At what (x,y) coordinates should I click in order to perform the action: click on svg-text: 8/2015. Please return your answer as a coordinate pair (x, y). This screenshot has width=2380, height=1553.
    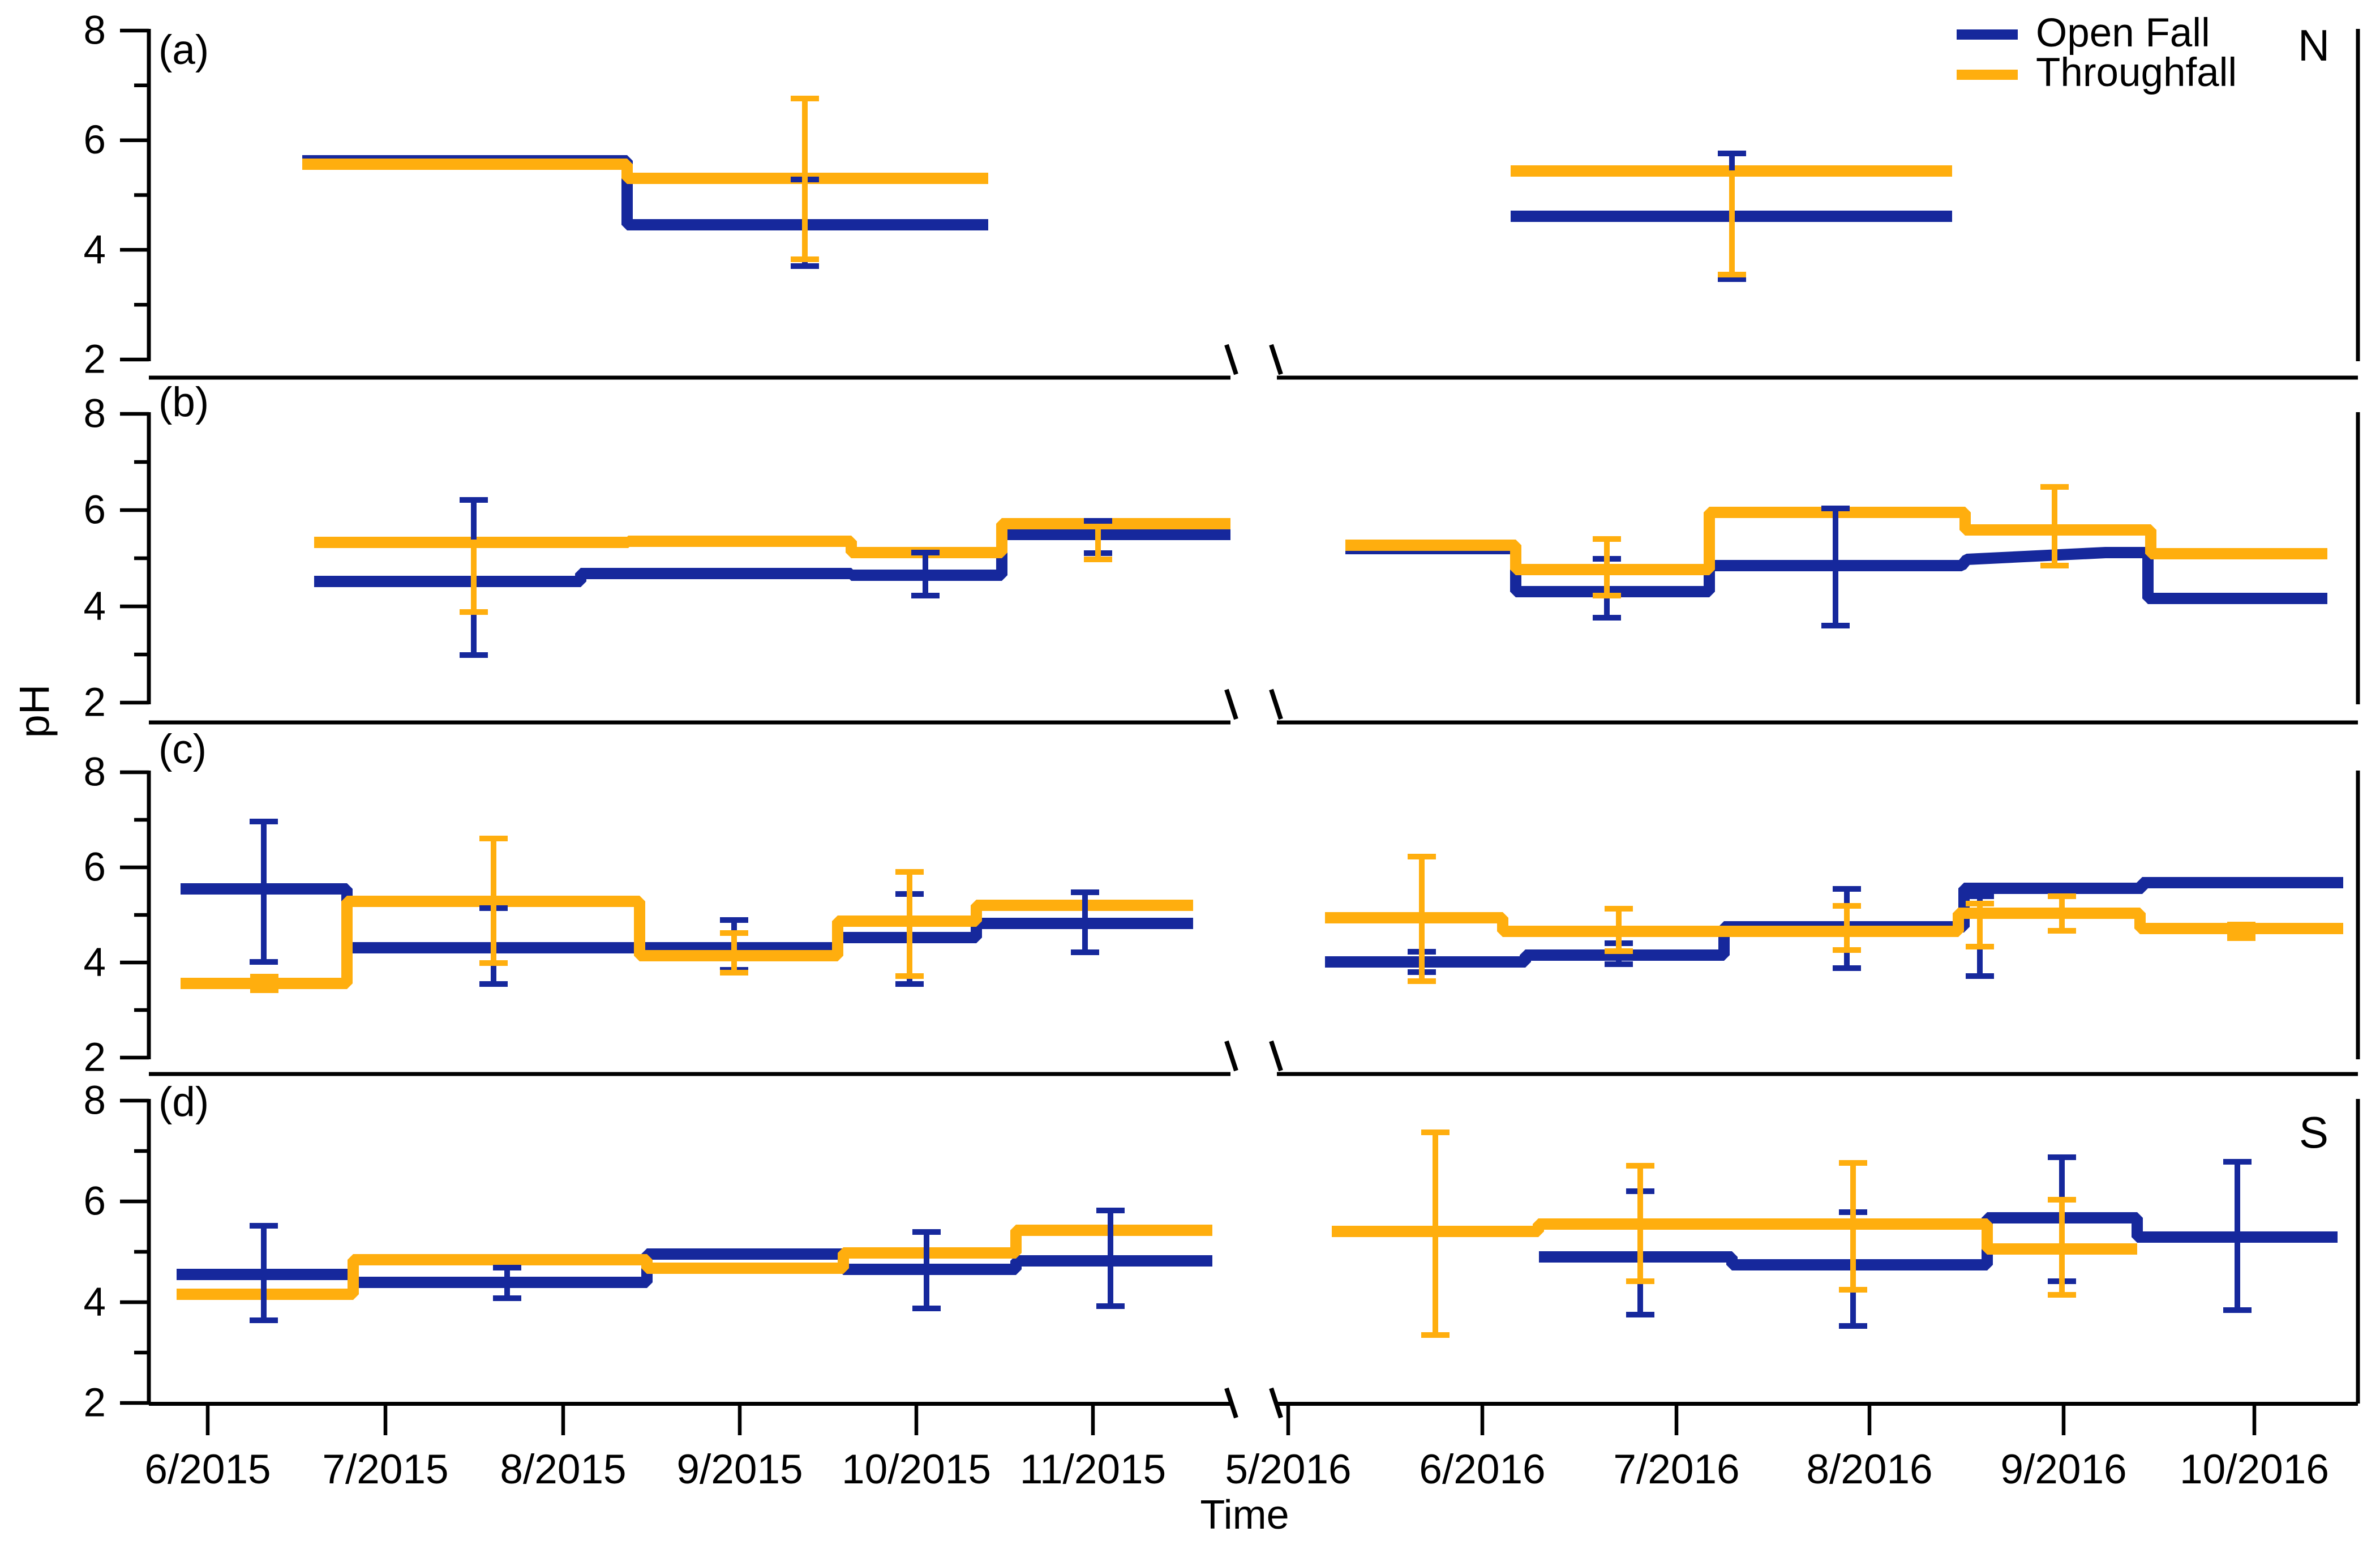
    Looking at the image, I should click on (563, 1469).